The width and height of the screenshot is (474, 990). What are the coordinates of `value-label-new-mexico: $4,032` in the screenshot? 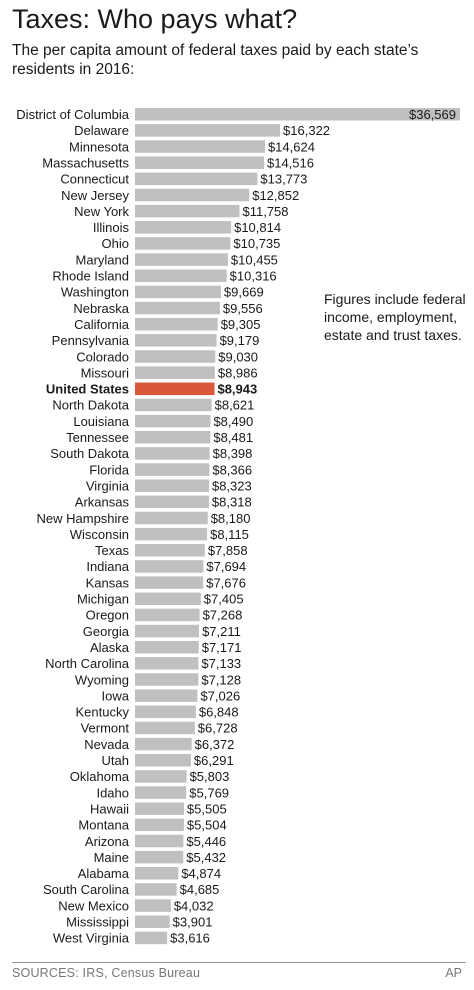 It's located at (194, 905).